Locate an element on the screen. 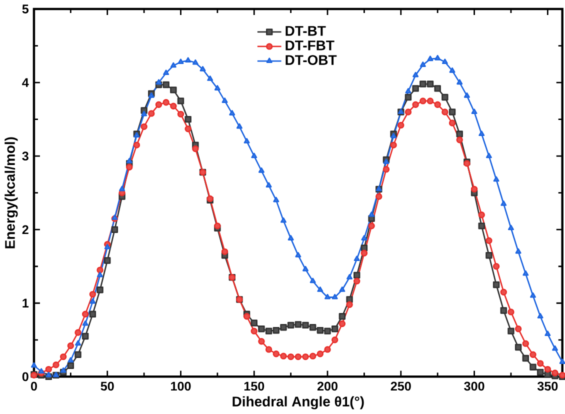 This screenshot has width=565, height=414. y-tick-label: 4 is located at coordinates (25, 82).